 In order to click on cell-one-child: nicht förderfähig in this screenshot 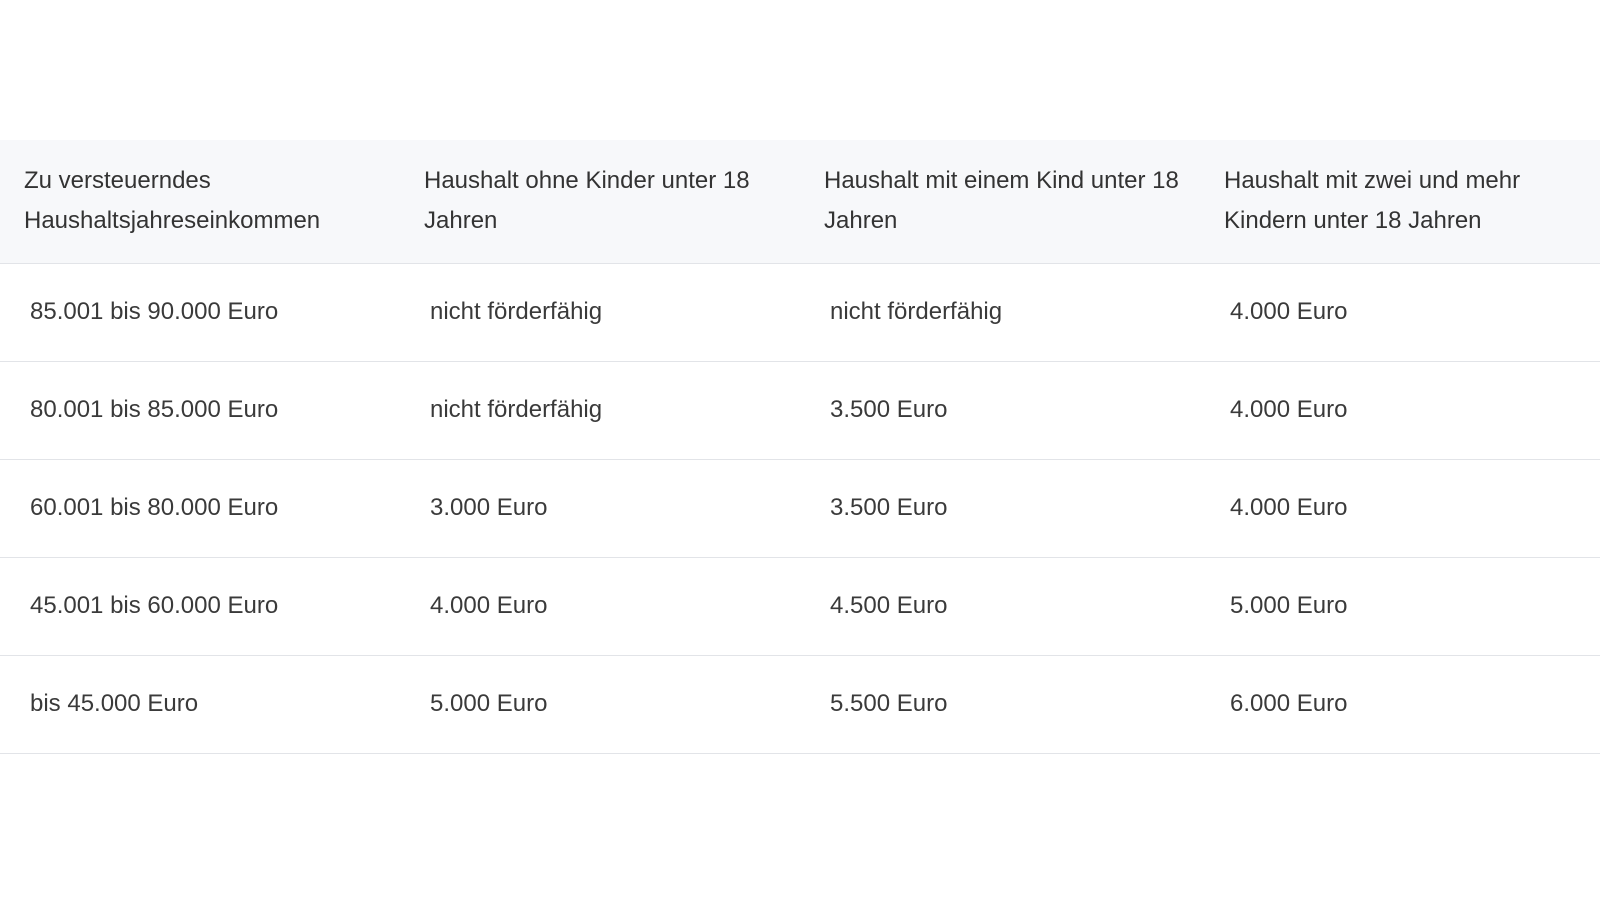, I will do `click(1000, 312)`.